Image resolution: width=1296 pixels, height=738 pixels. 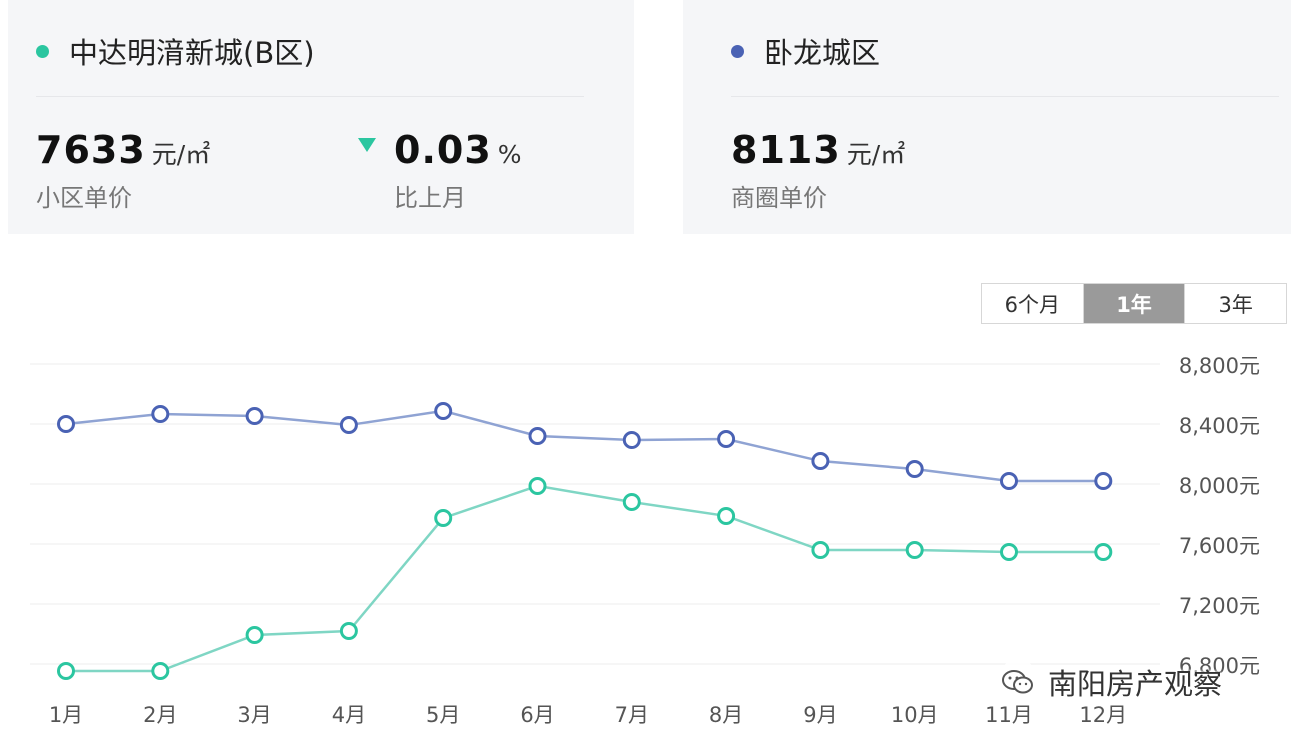 I want to click on x-tick-label: 9月, so click(x=820, y=715).